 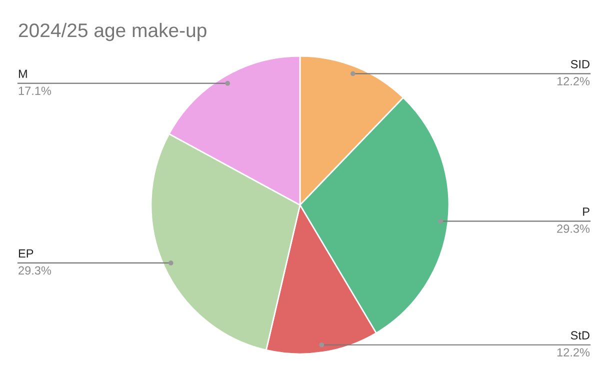 I want to click on slice-label: StD, so click(x=580, y=335).